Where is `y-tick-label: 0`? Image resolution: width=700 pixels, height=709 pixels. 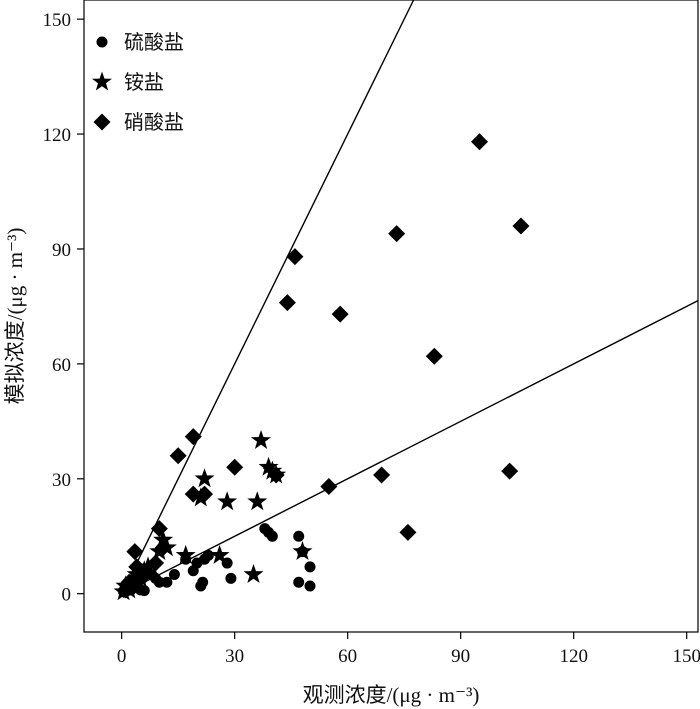 y-tick-label: 0 is located at coordinates (67, 595).